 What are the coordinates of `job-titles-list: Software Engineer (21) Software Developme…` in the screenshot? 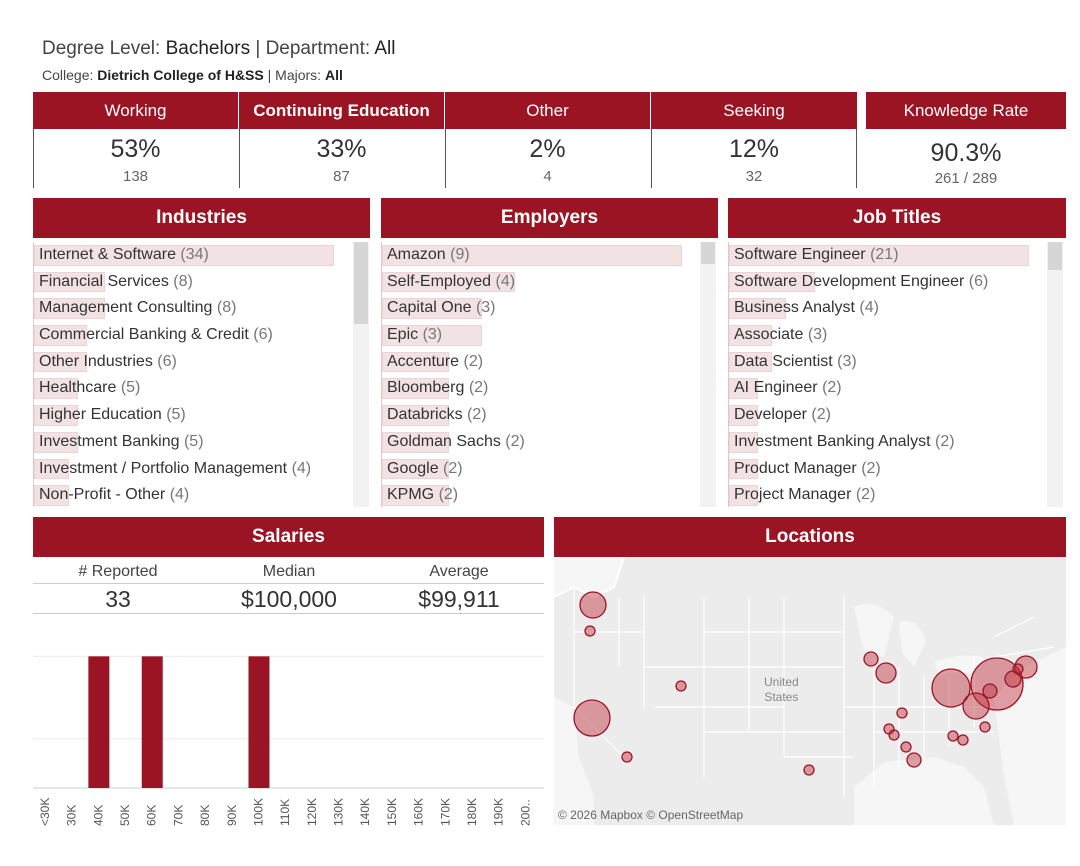 It's located at (887, 374).